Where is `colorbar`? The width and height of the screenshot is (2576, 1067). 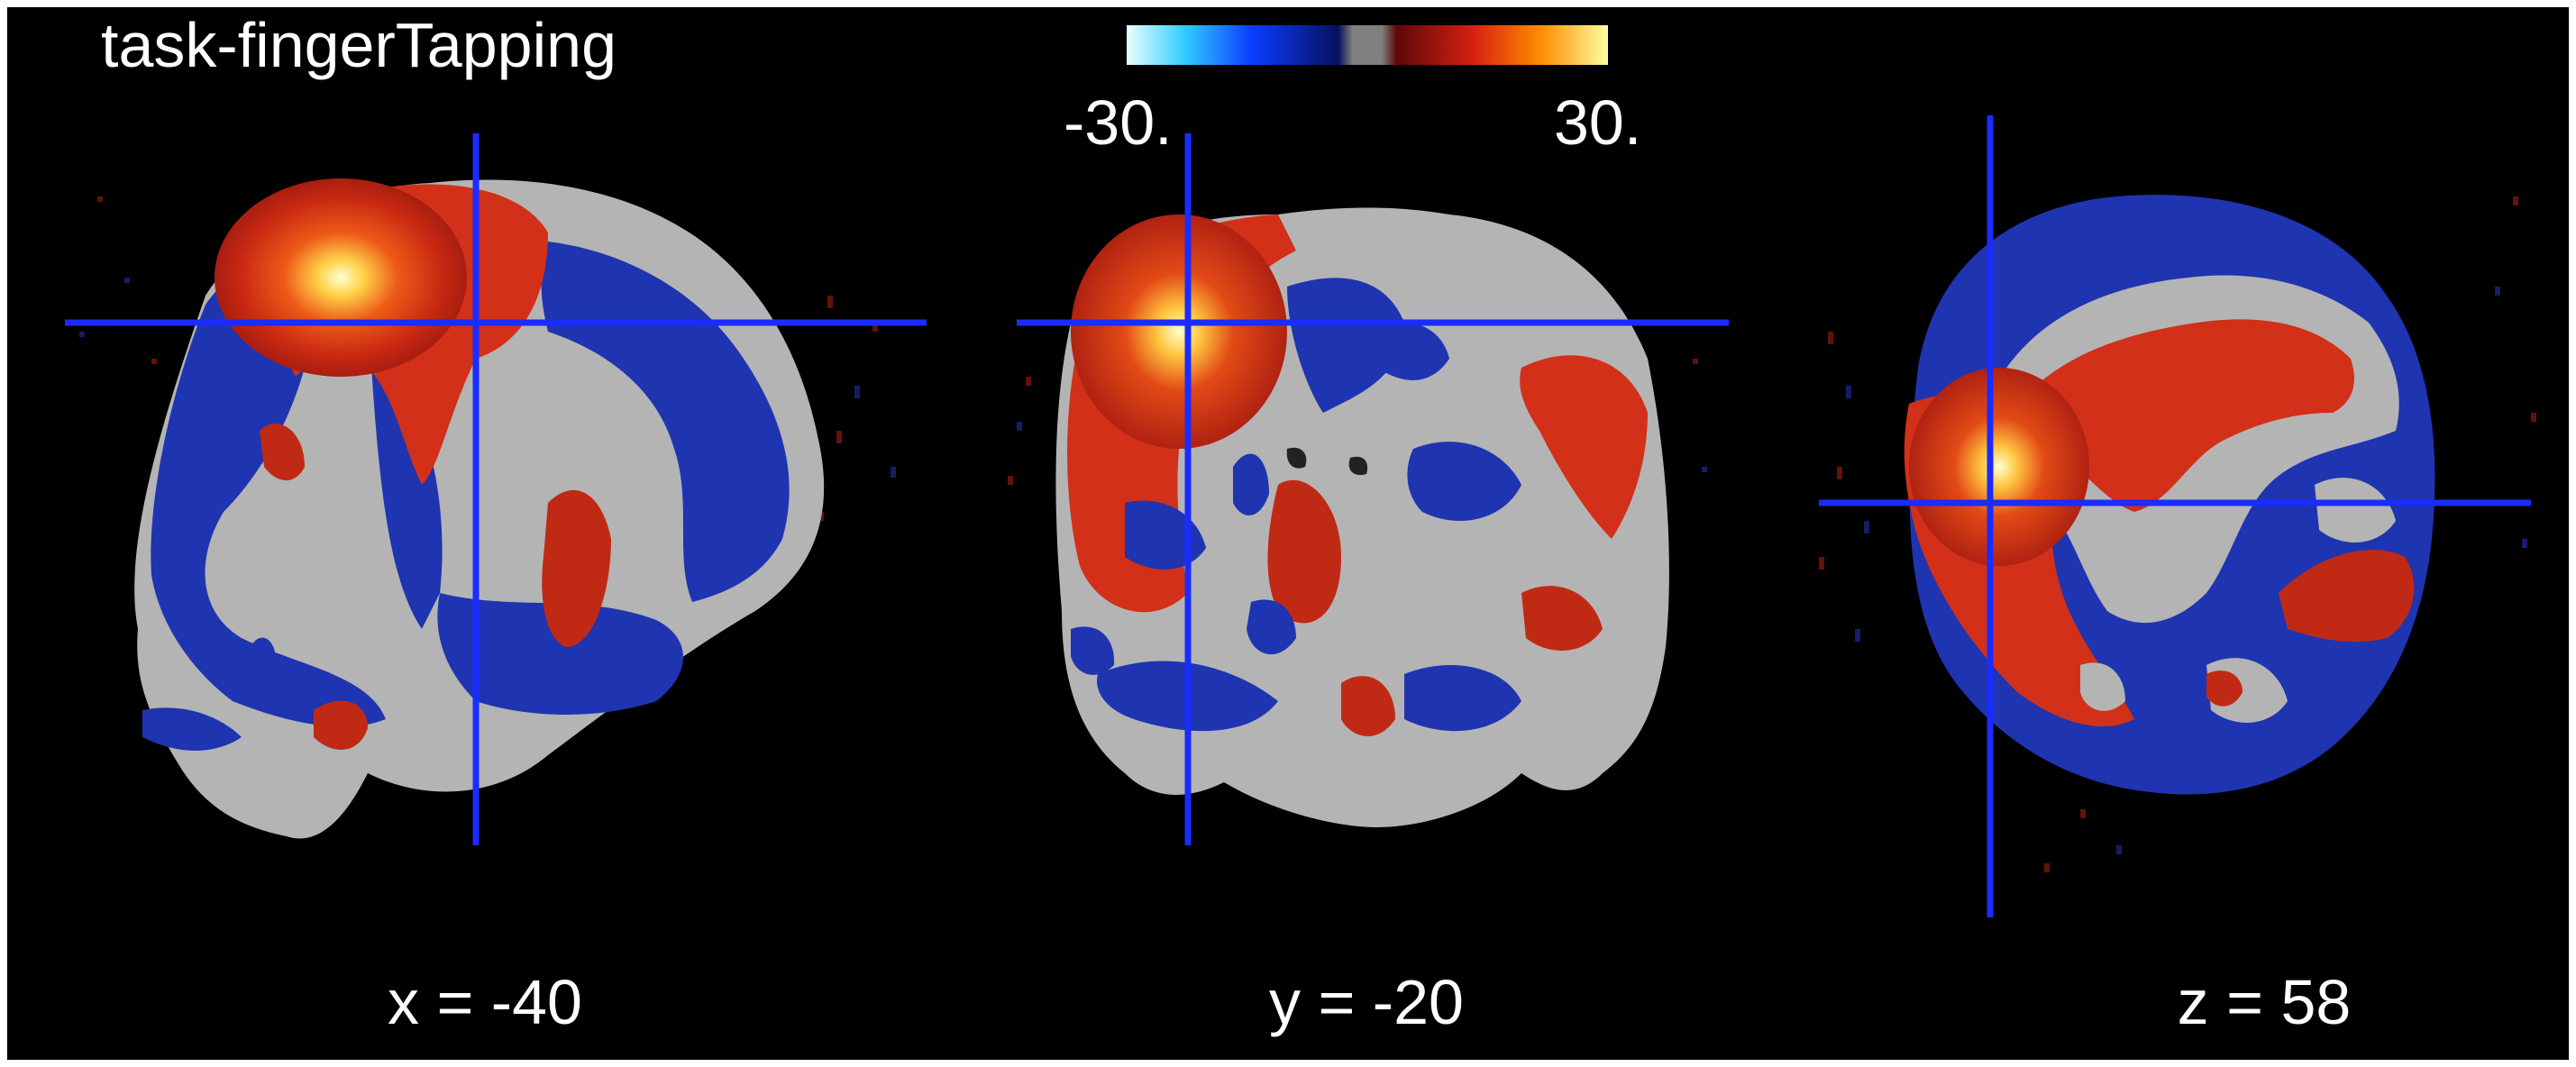 colorbar is located at coordinates (1367, 45).